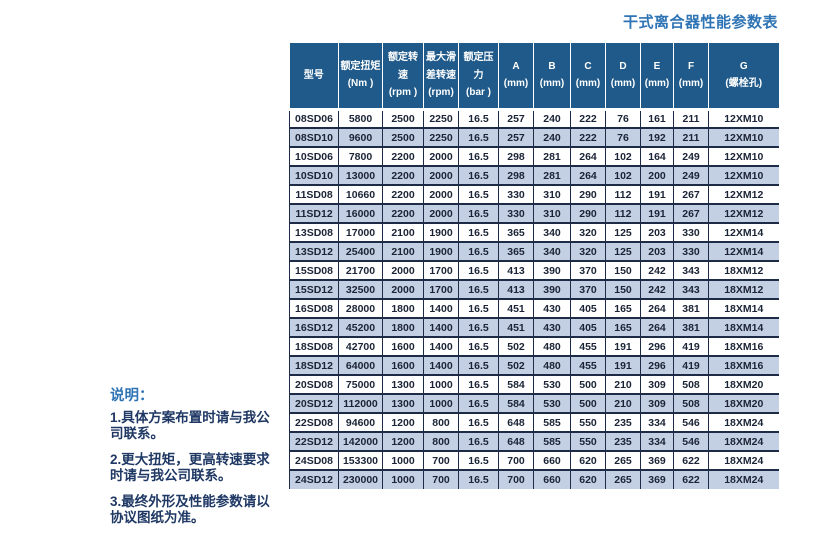 Image resolution: width=830 pixels, height=548 pixels. Describe the element at coordinates (552, 403) in the screenshot. I see `table-cell: 530` at that location.